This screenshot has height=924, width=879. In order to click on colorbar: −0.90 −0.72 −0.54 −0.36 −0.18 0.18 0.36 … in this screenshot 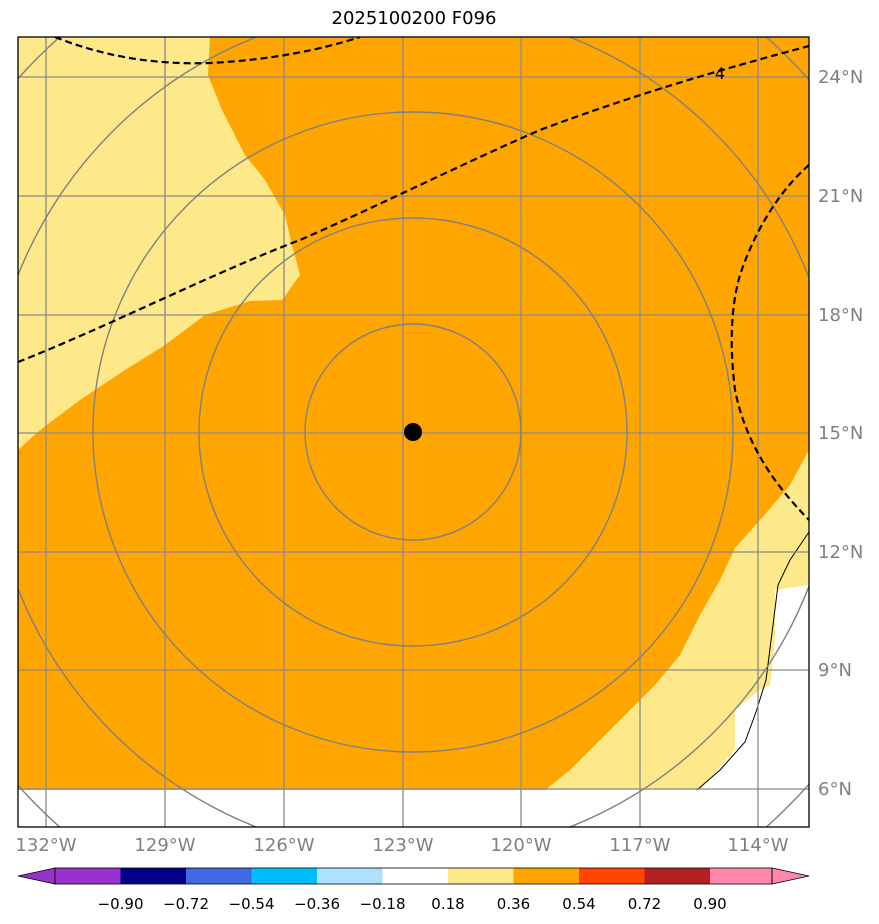, I will do `click(413, 890)`.